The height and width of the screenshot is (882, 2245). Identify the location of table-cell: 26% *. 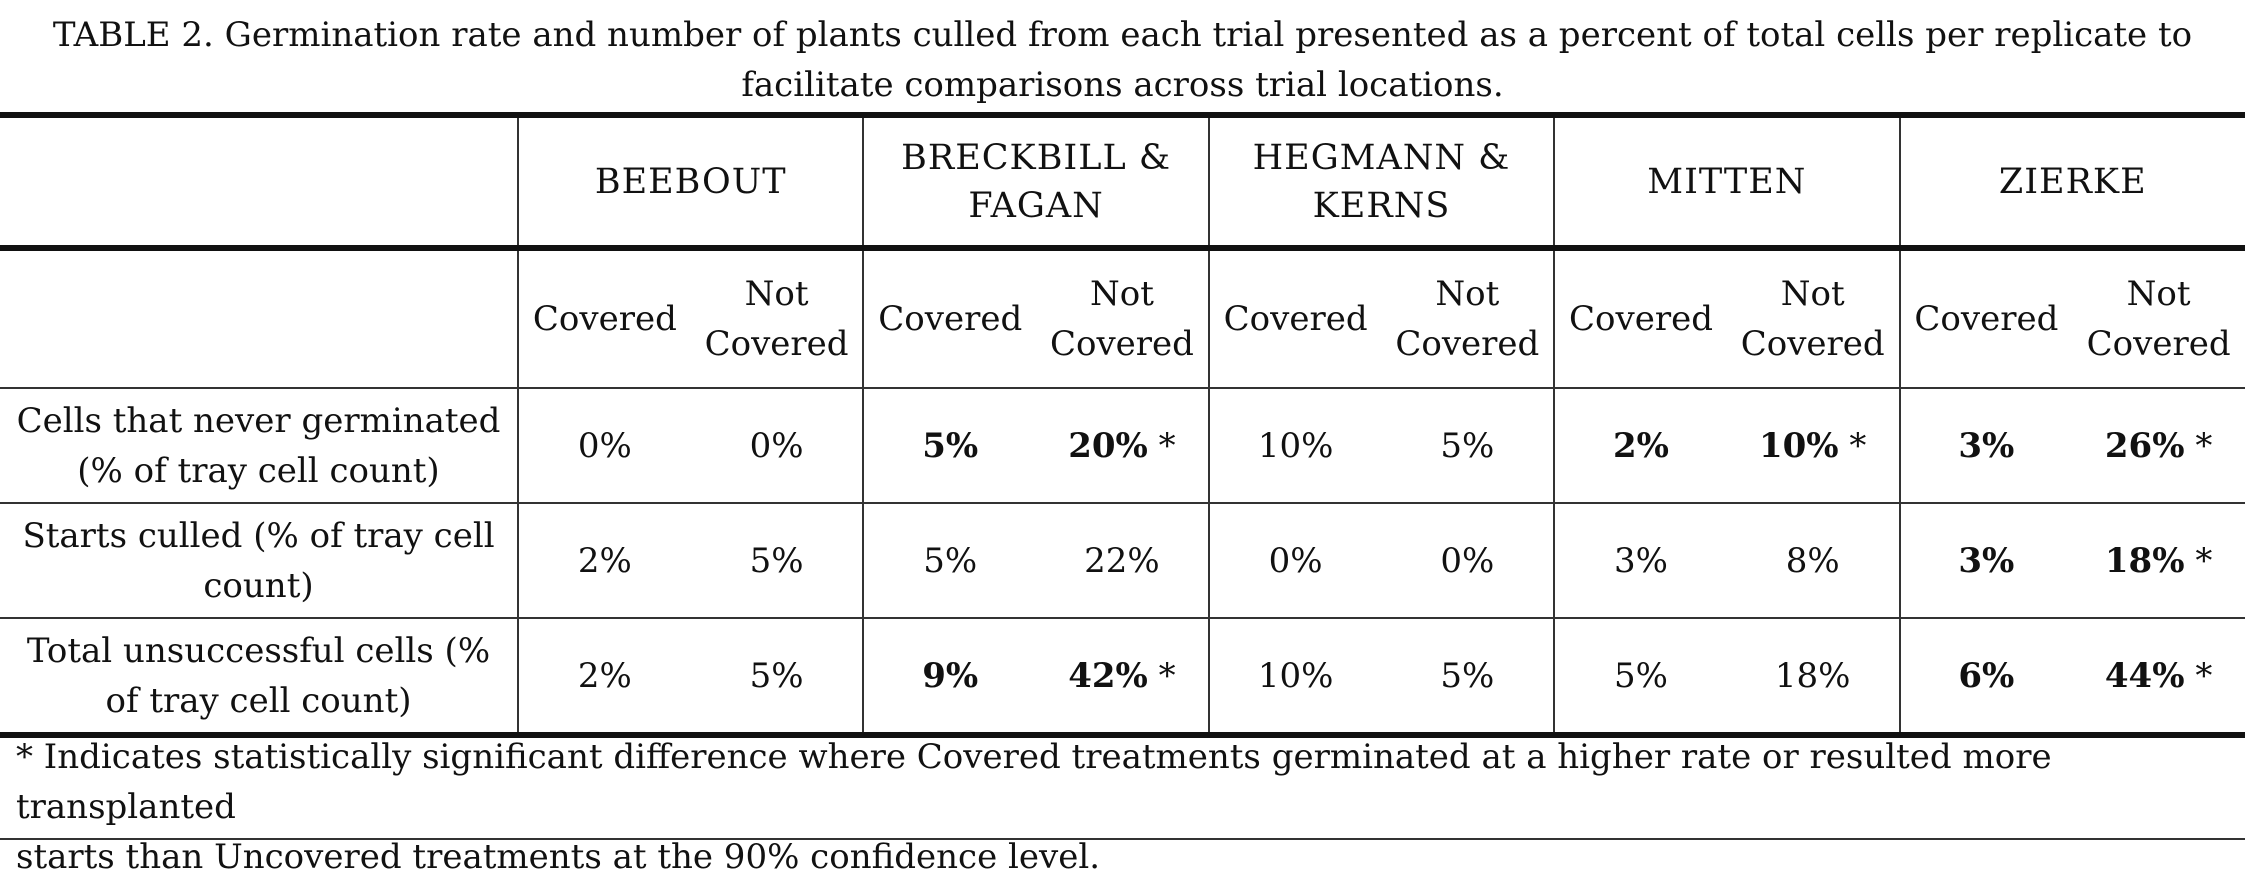
(2158, 445).